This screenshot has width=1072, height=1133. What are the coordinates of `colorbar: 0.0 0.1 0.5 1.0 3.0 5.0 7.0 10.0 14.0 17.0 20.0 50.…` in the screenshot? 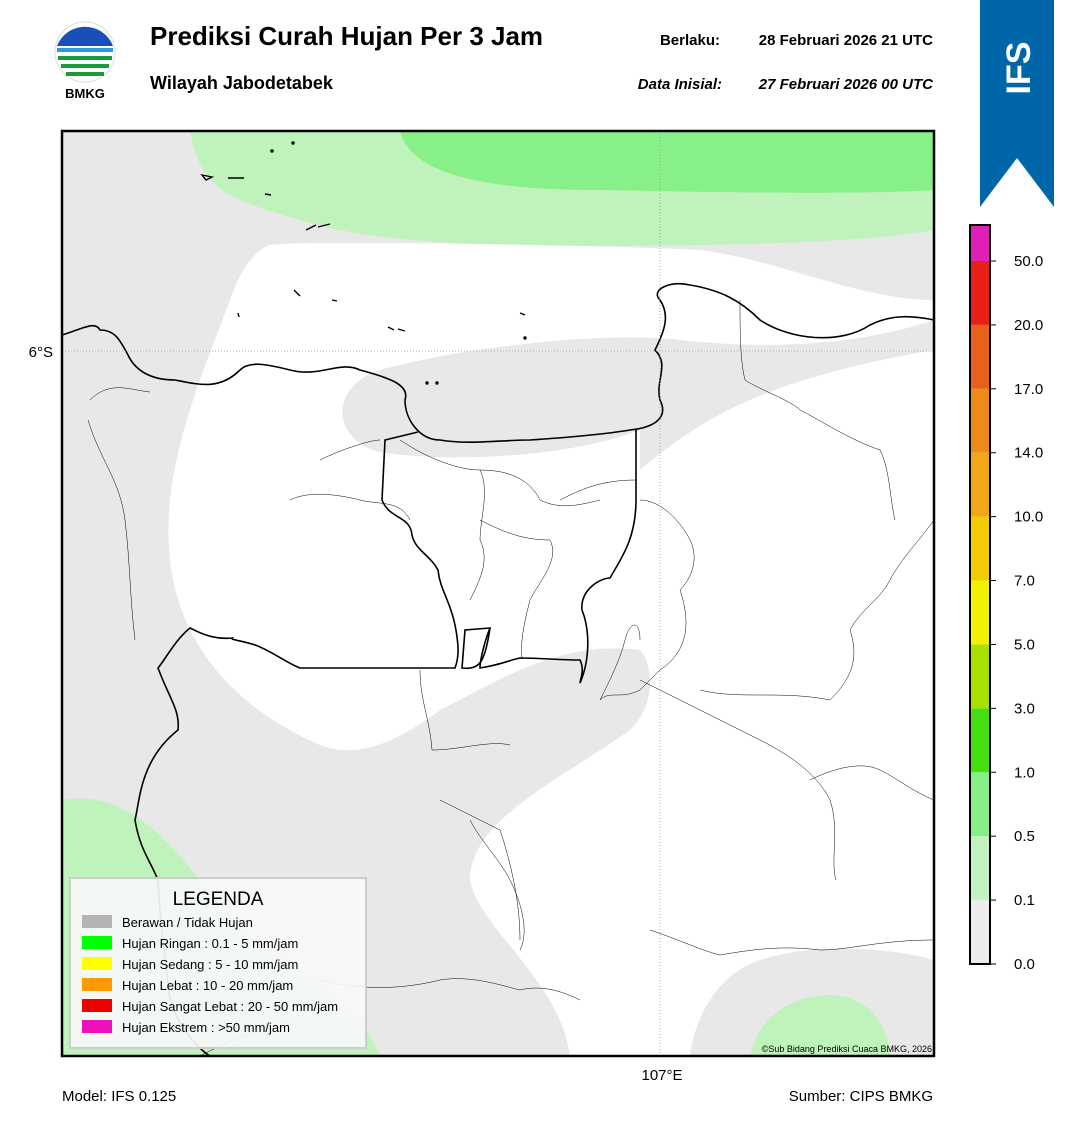 It's located at (1006, 598).